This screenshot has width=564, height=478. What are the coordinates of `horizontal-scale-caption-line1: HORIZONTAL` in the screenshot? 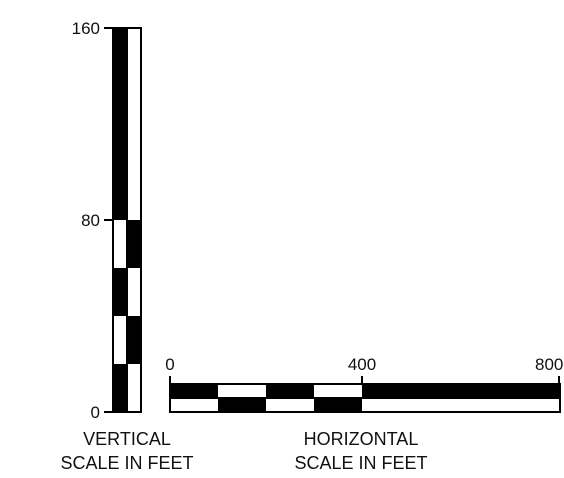 It's located at (361, 439).